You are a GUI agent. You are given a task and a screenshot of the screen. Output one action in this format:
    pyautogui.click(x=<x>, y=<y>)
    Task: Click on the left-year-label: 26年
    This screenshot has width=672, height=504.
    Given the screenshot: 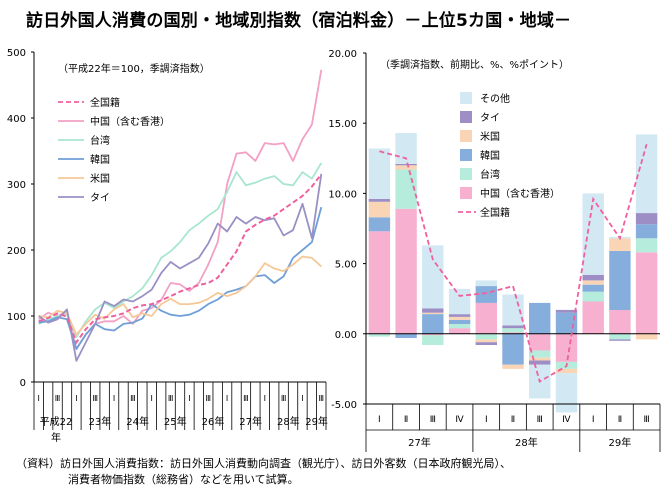 What is the action you would take?
    pyautogui.click(x=213, y=421)
    